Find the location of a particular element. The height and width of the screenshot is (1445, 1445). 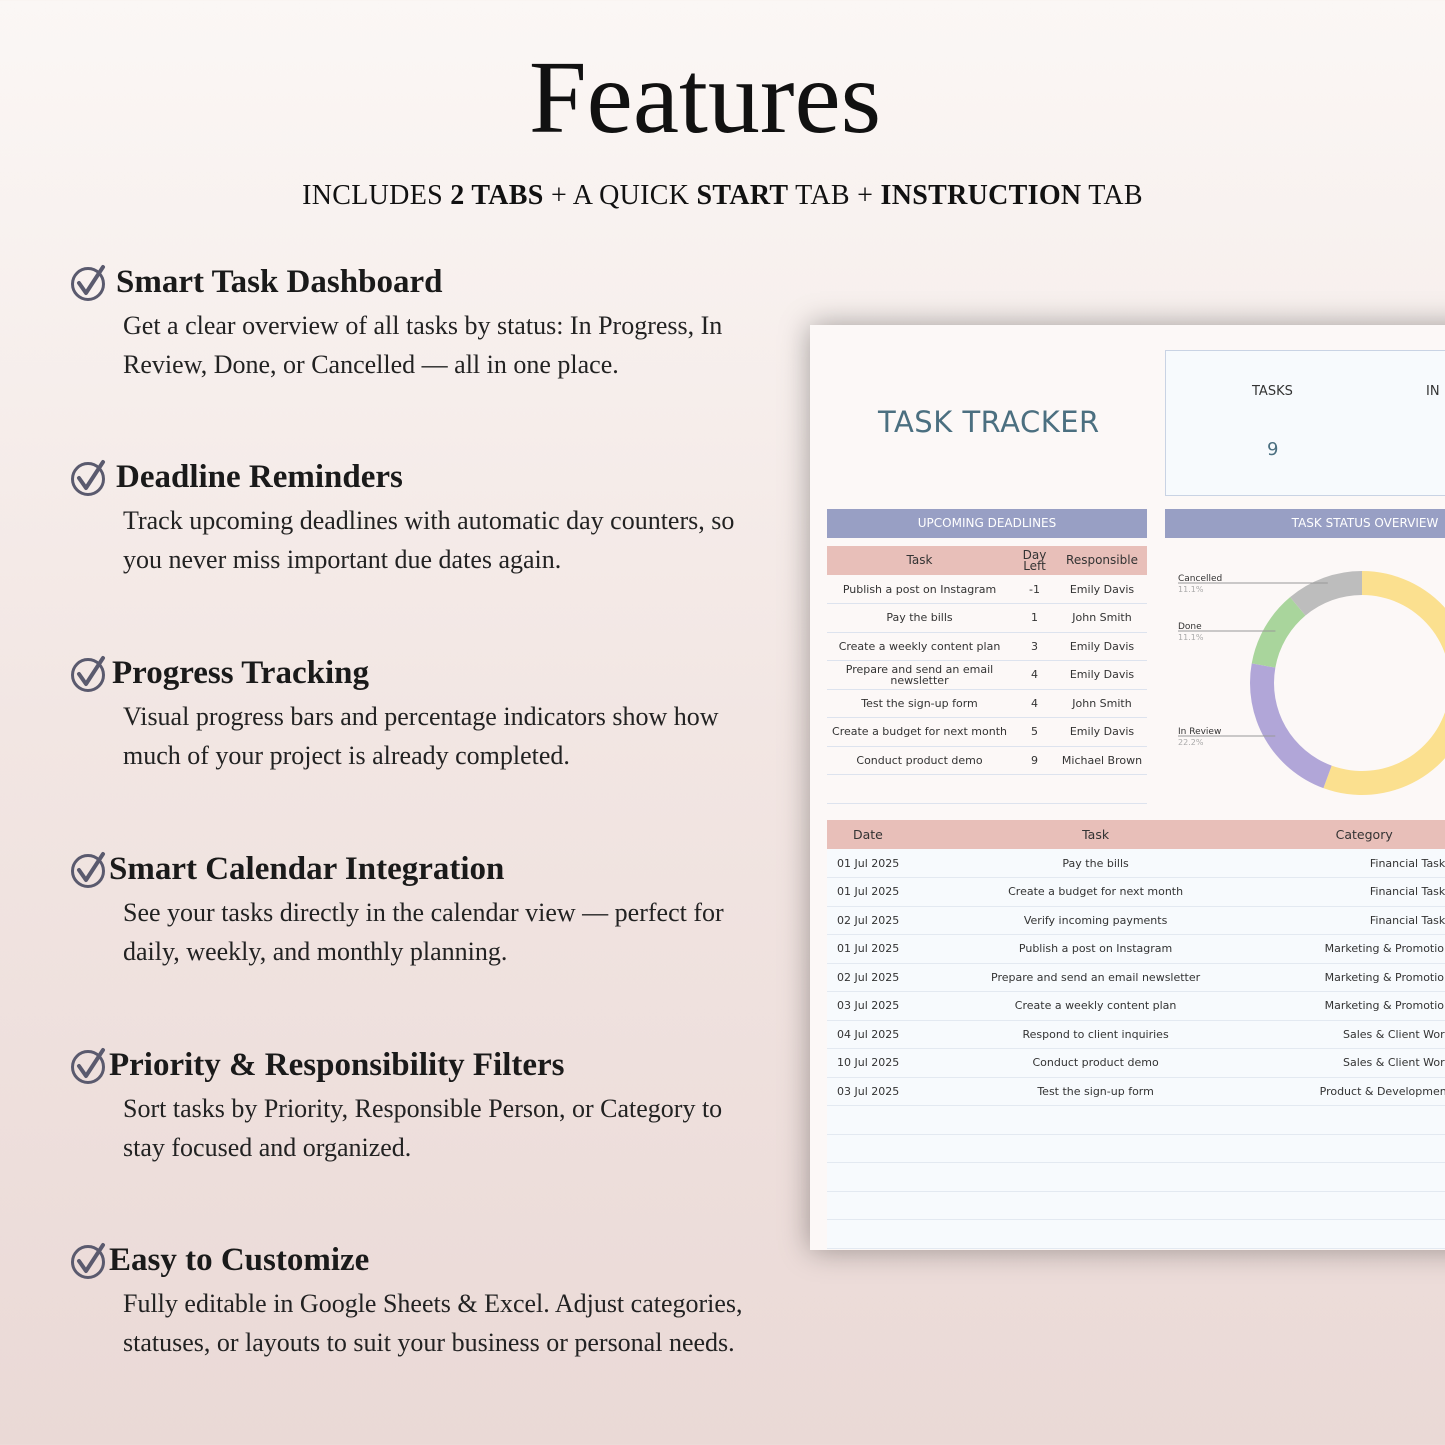

feature-title: Easy to Customize is located at coordinates (239, 1260).